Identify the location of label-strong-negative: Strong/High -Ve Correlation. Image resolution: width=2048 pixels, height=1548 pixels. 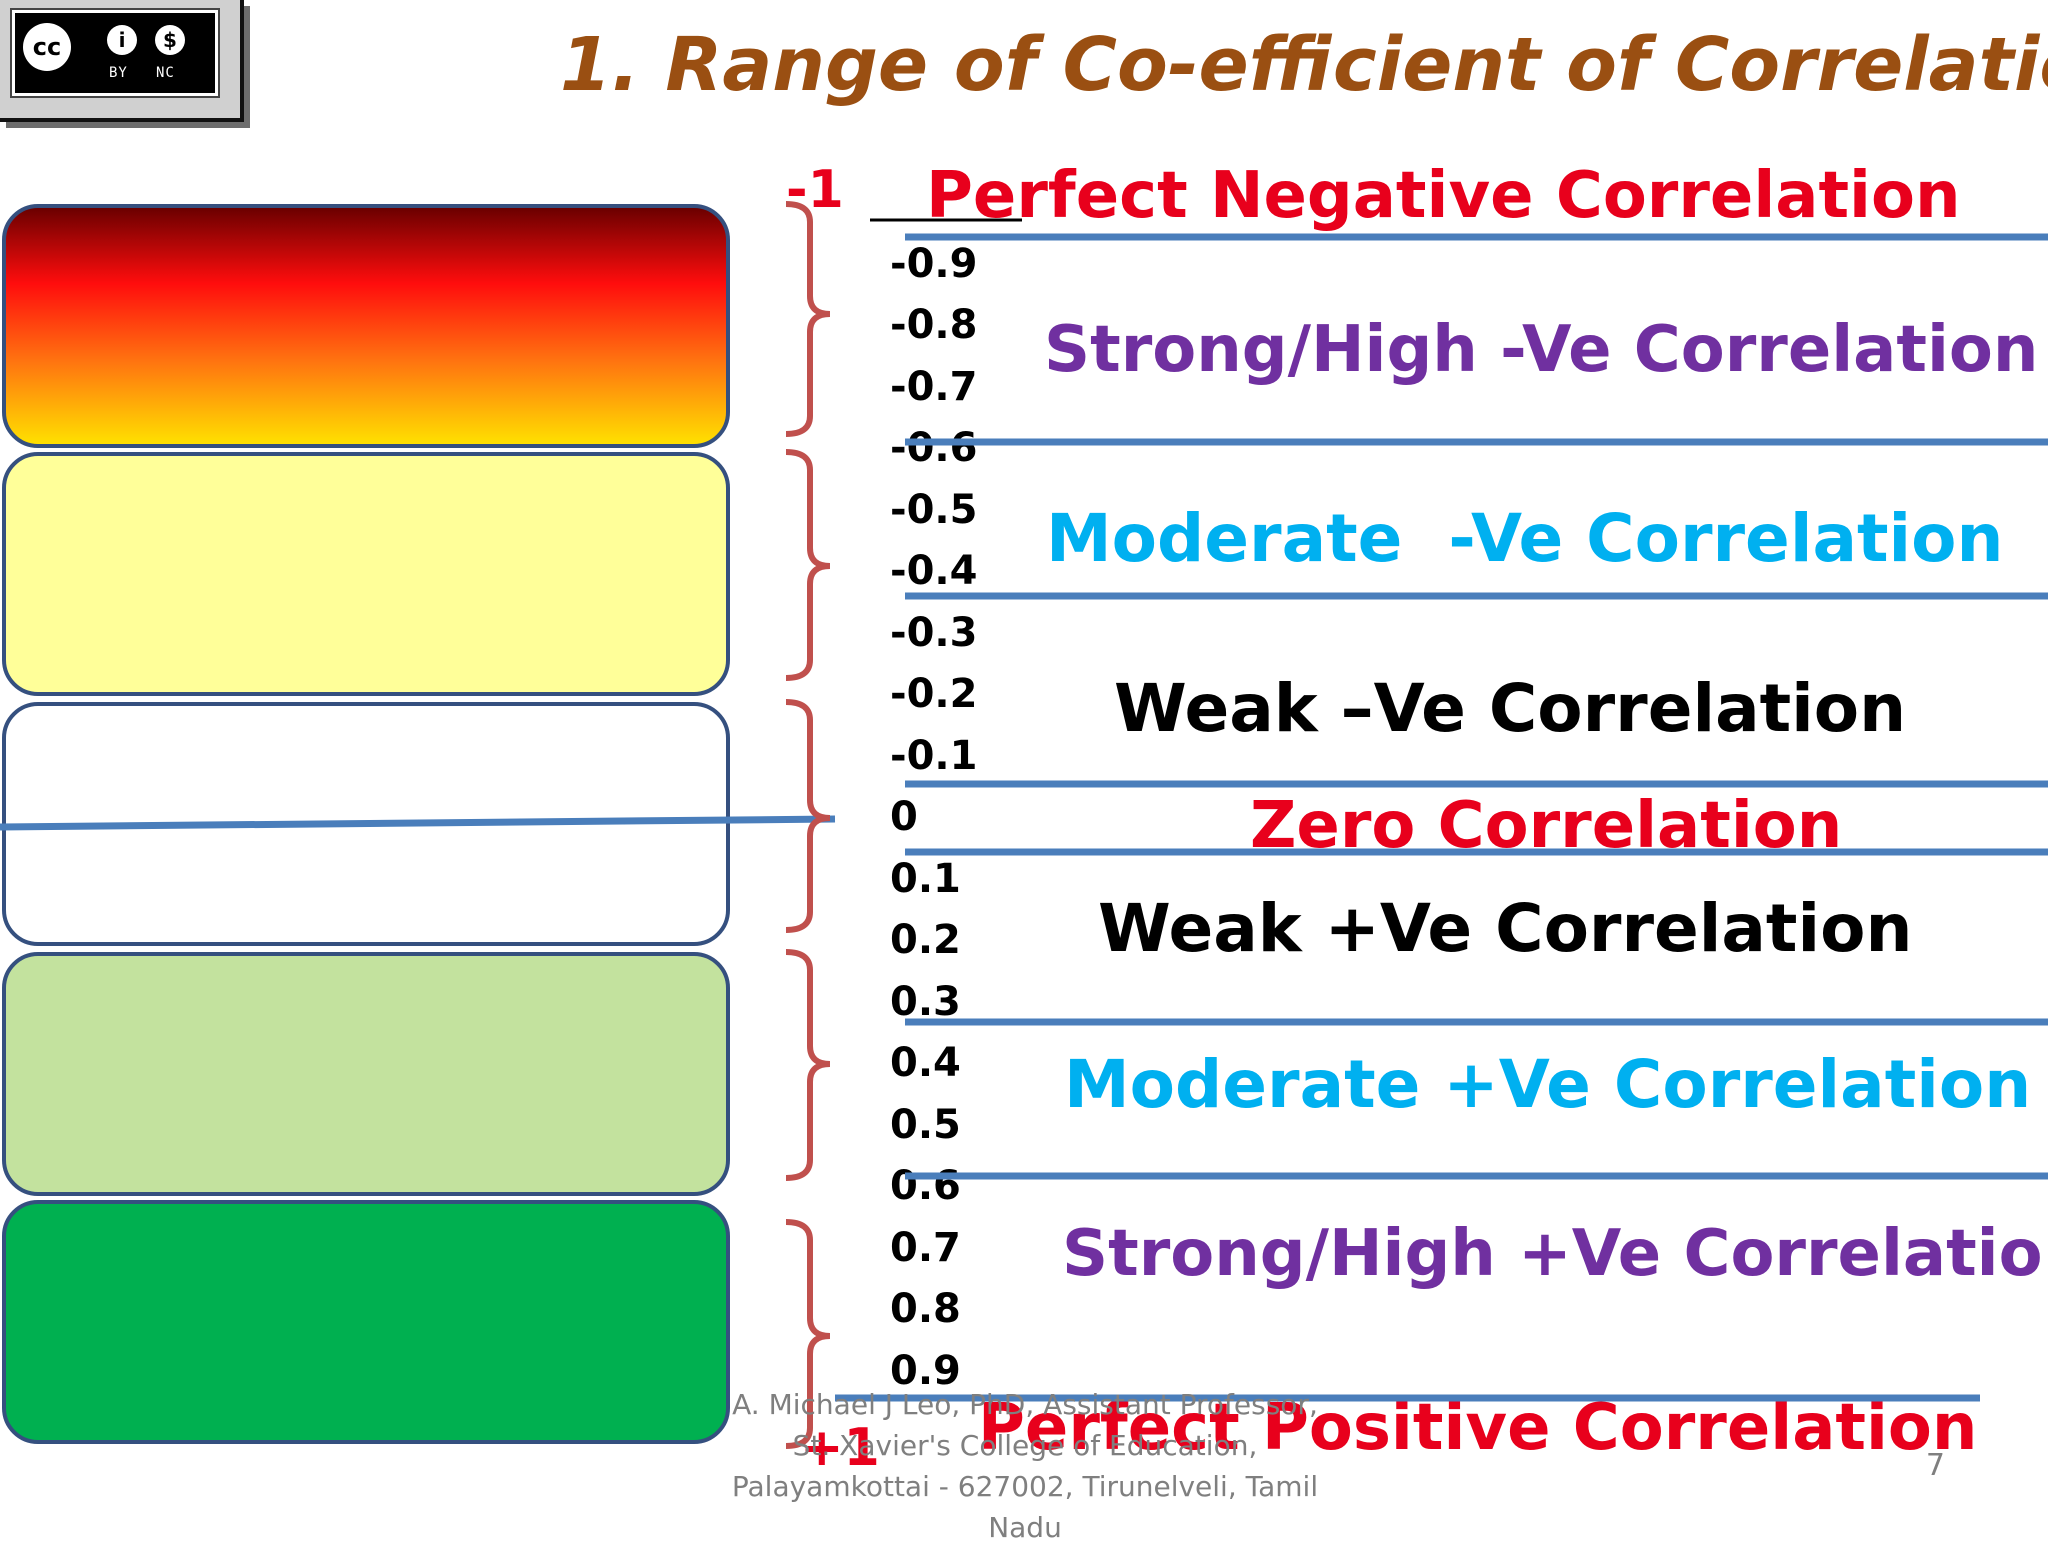
(1541, 350).